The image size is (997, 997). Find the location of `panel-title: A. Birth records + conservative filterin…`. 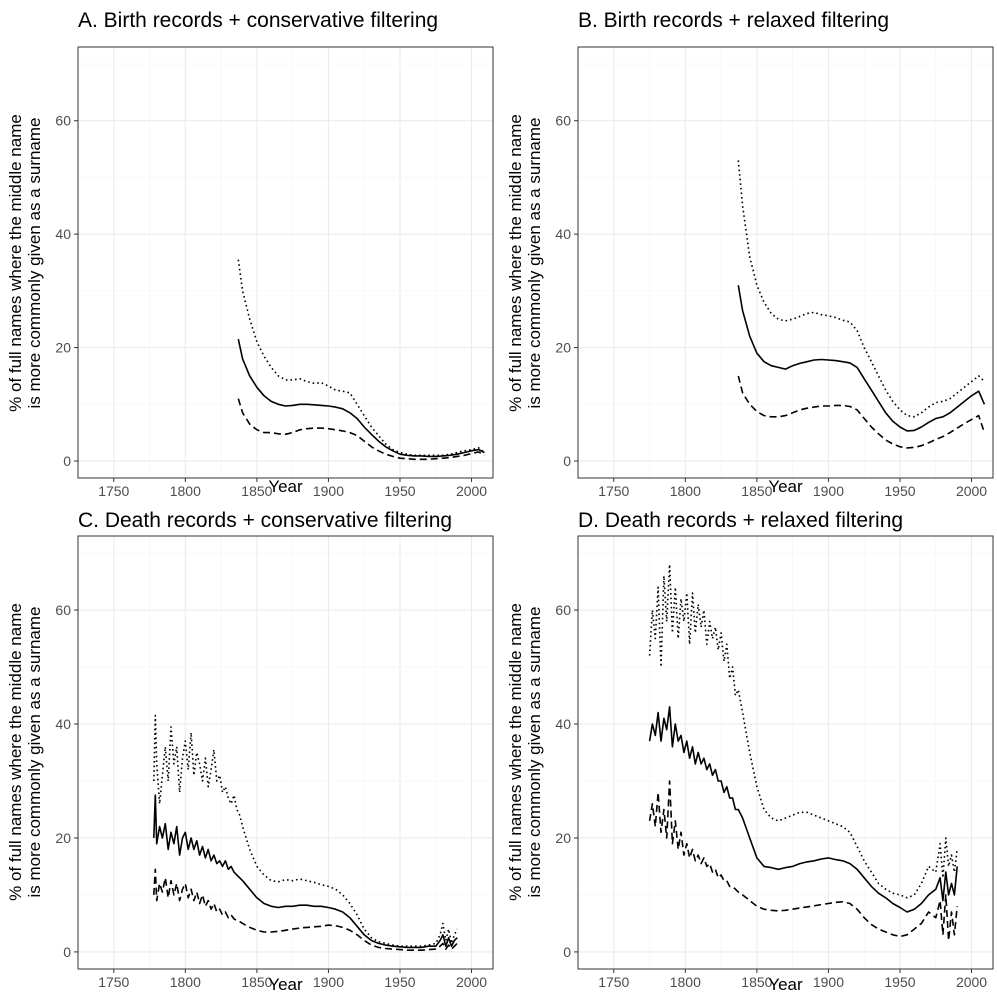

panel-title: A. Birth records + conservative filterin… is located at coordinates (258, 20).